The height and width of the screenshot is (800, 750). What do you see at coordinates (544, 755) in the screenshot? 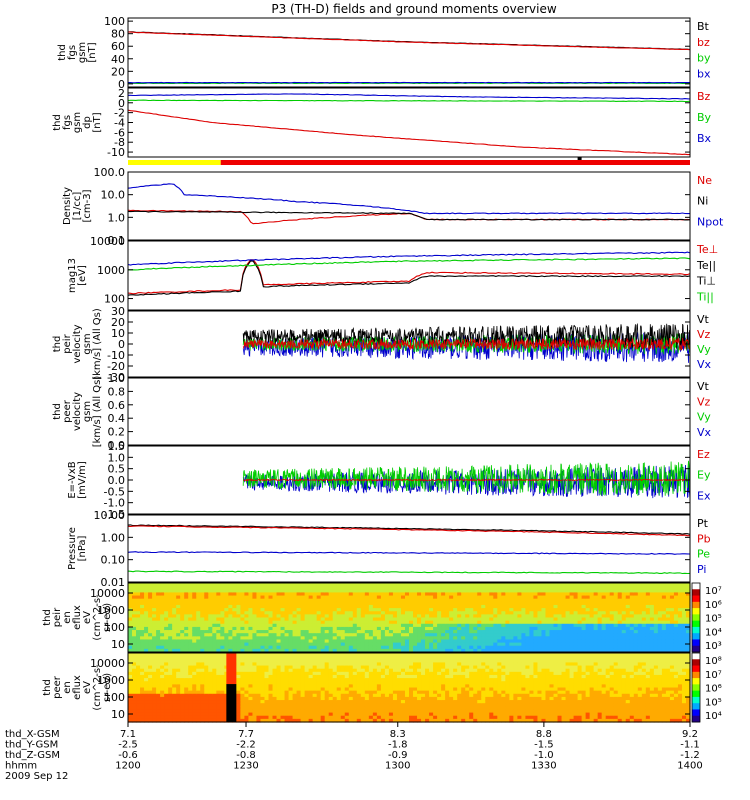
I see `x-axis-value: -1.0` at bounding box center [544, 755].